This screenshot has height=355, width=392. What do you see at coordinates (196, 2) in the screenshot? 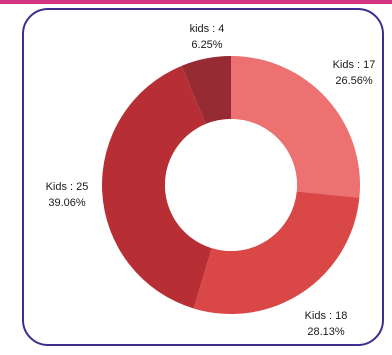
I see `top-accent-bar` at bounding box center [196, 2].